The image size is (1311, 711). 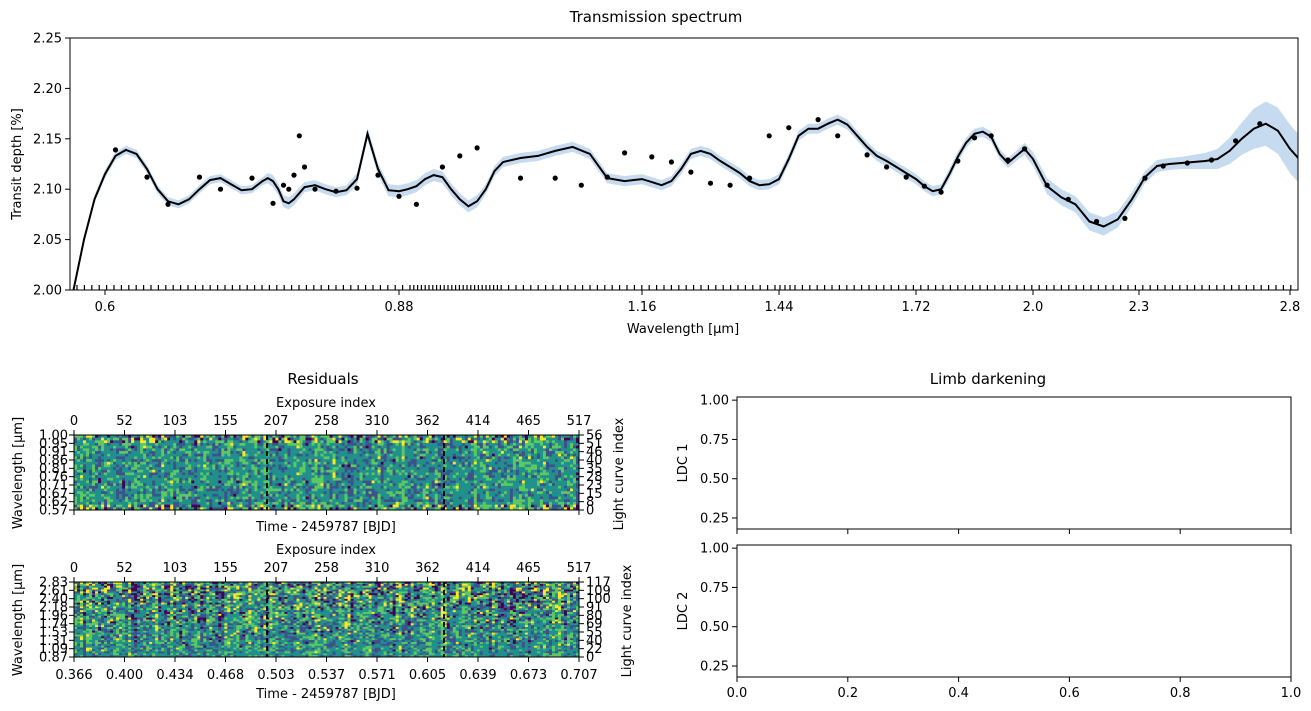 What do you see at coordinates (322, 379) in the screenshot?
I see `residuals-title: Residuals` at bounding box center [322, 379].